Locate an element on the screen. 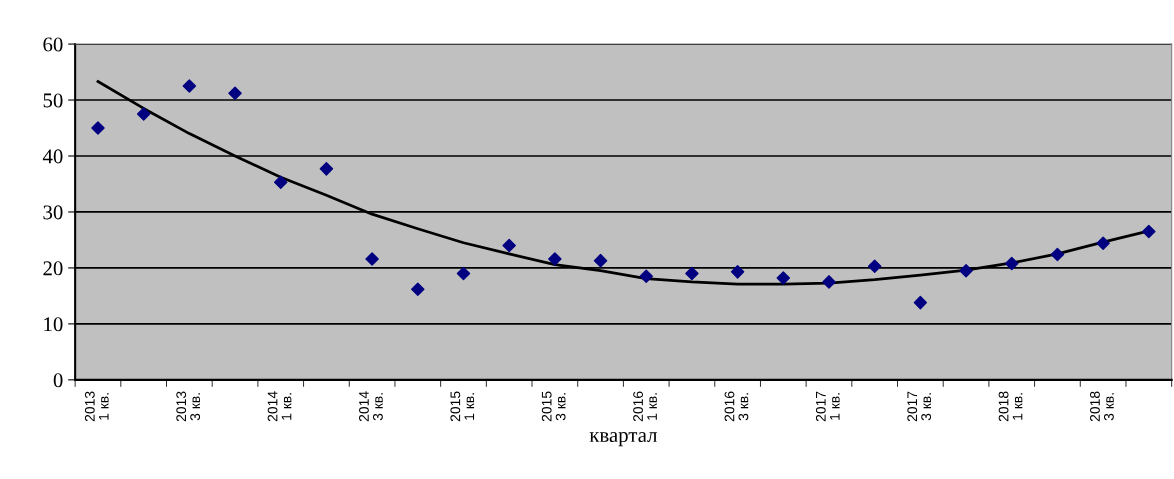 The image size is (1174, 479). x-tick-label: 2014 3 кв. is located at coordinates (371, 406).